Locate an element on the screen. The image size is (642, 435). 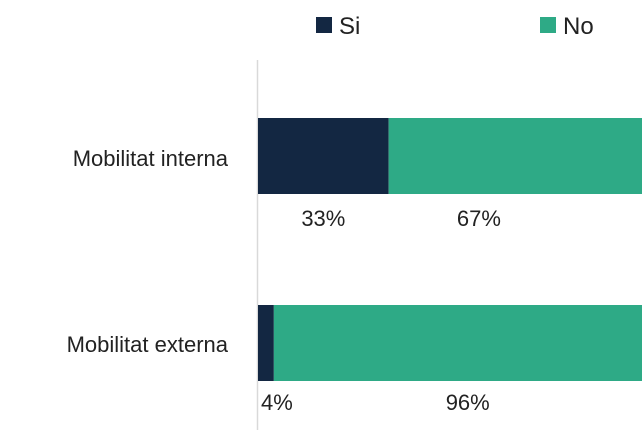
data-label: 96% is located at coordinates (468, 402).